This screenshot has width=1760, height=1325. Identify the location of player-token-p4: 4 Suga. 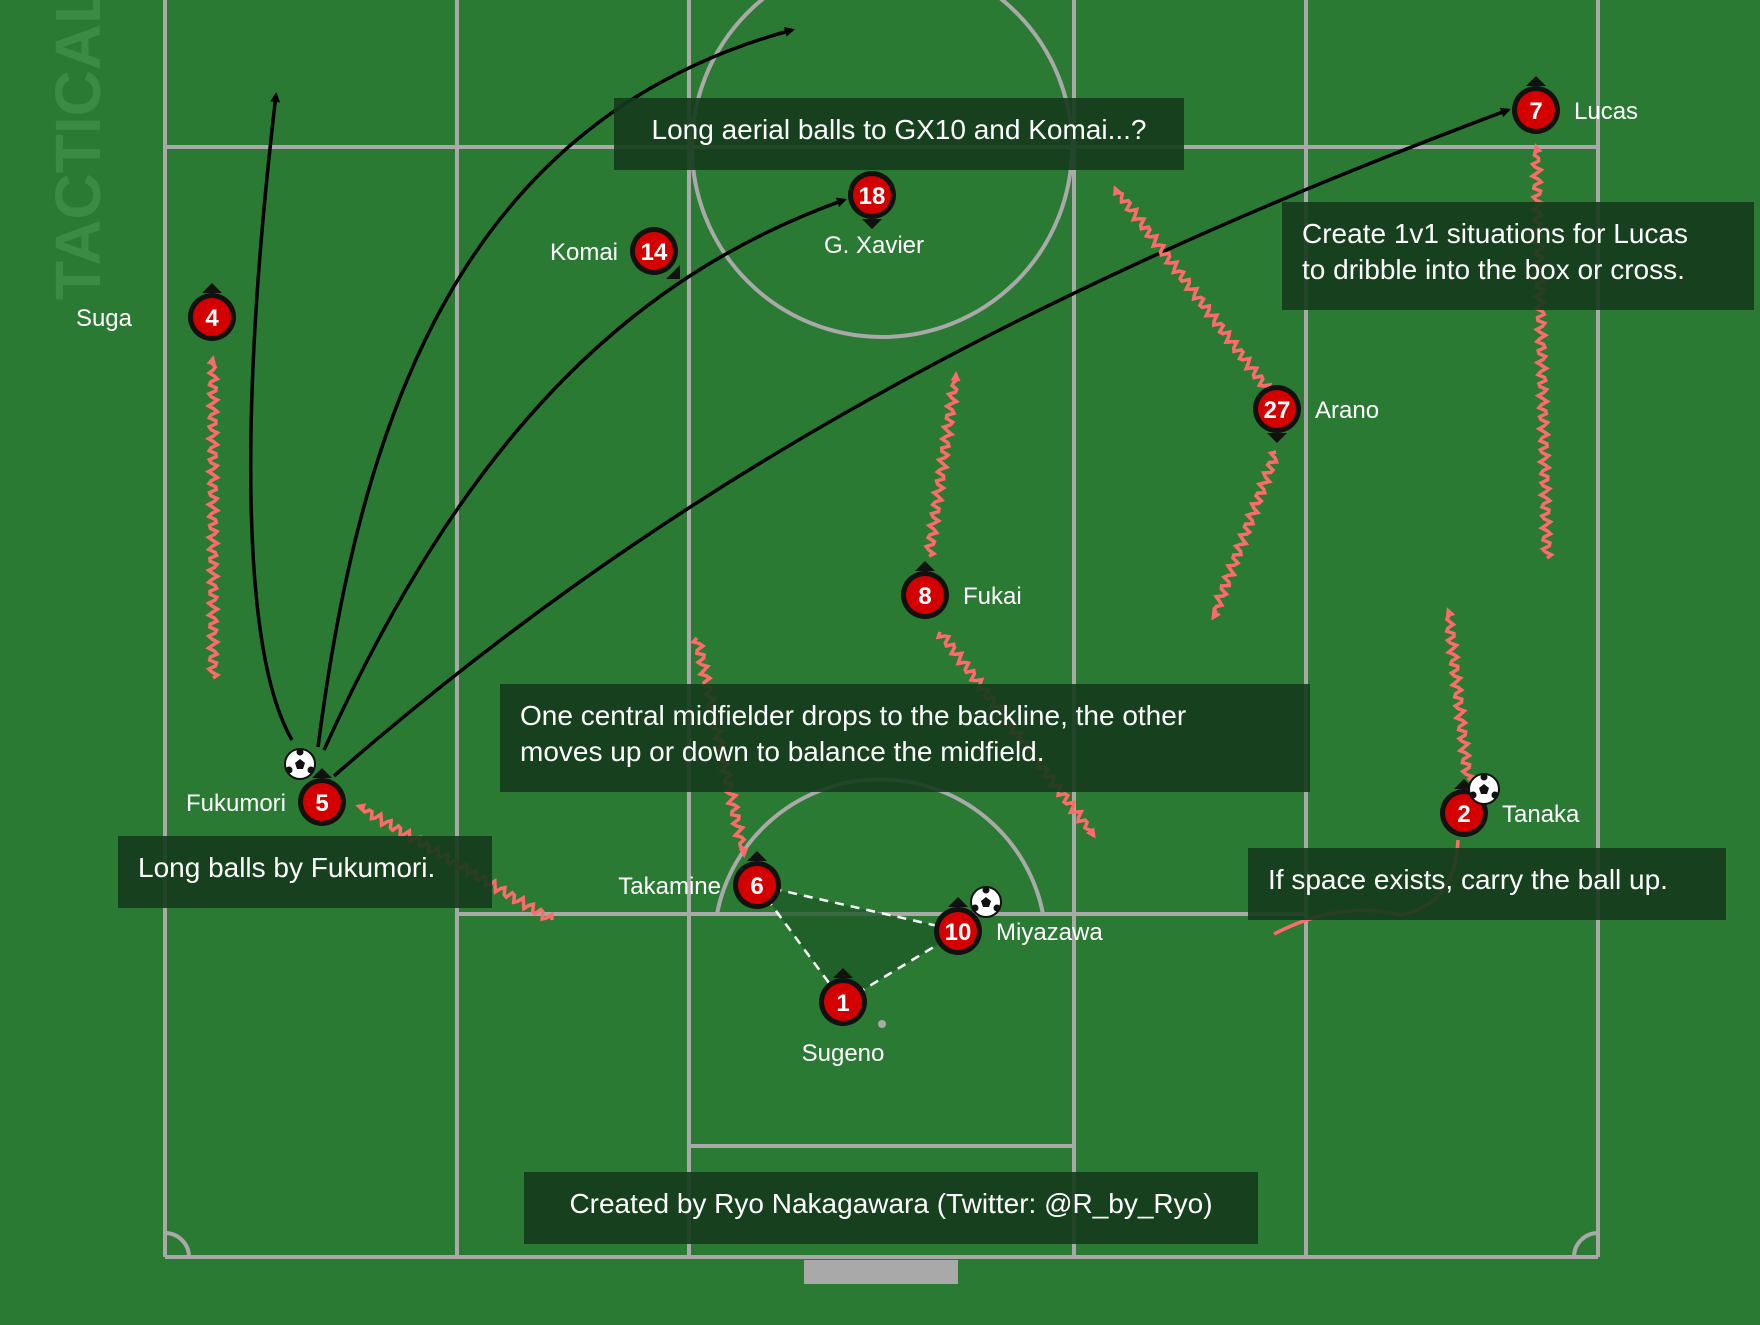
(156, 312).